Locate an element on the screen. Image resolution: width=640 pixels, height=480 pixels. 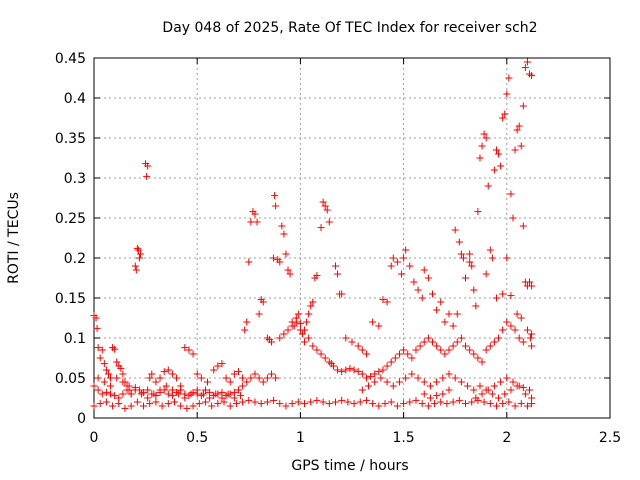
y-tick-label: 0.45 is located at coordinates (70, 59).